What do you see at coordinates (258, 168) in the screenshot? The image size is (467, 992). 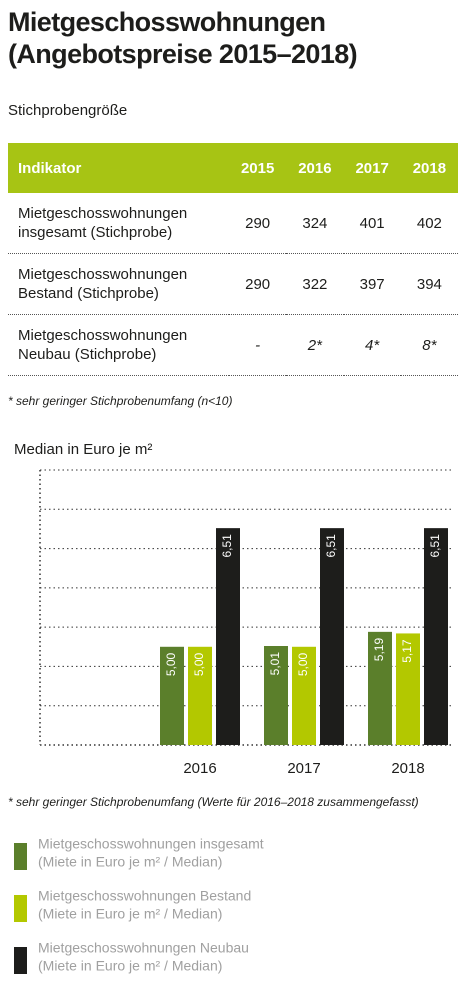 I see `column-header: 2015` at bounding box center [258, 168].